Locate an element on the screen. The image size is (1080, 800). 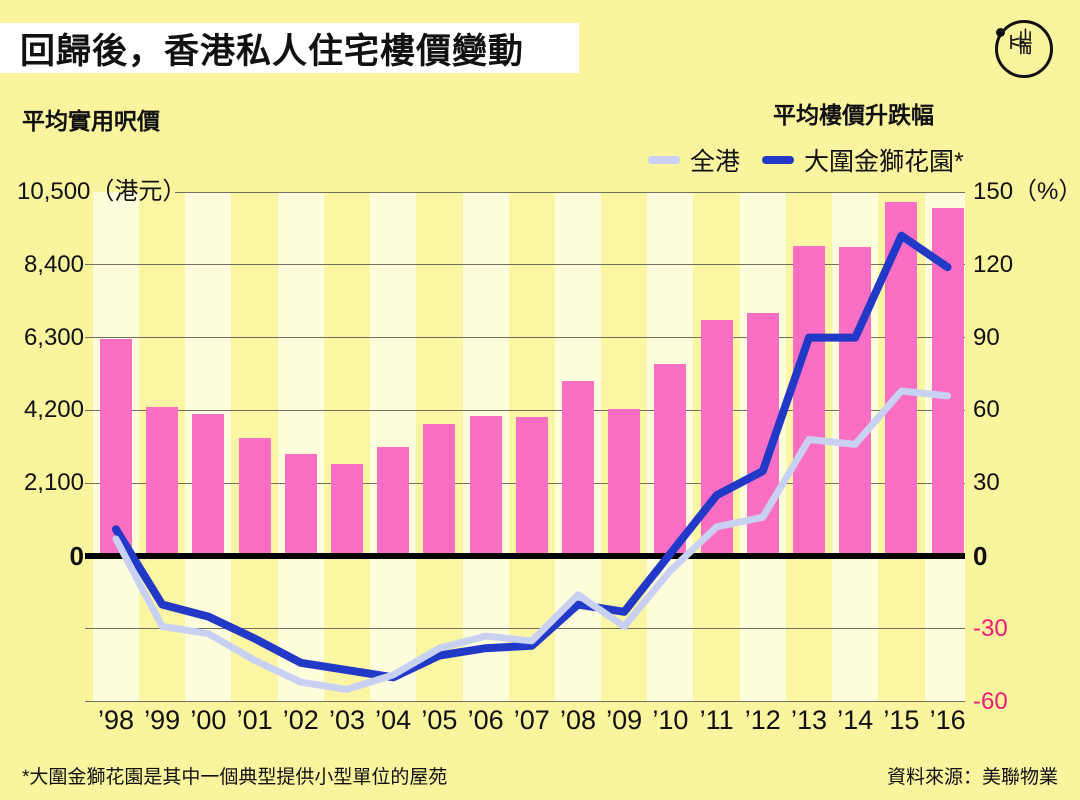
x-axis-label-15: ’15 is located at coordinates (901, 720).